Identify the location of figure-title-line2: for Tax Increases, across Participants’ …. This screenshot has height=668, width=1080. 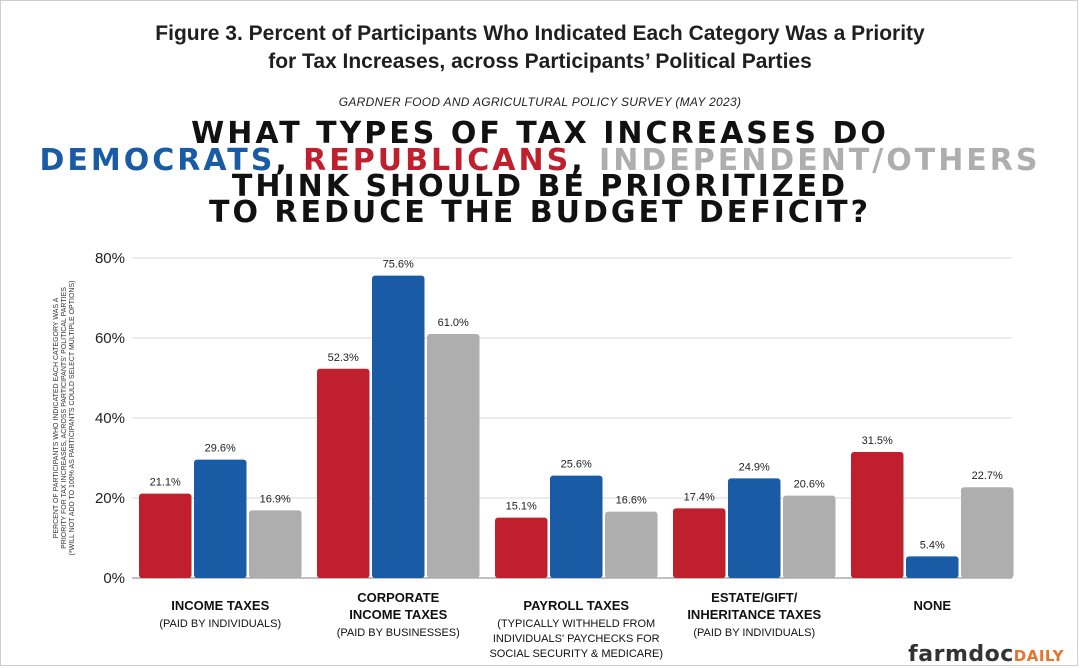
(540, 61).